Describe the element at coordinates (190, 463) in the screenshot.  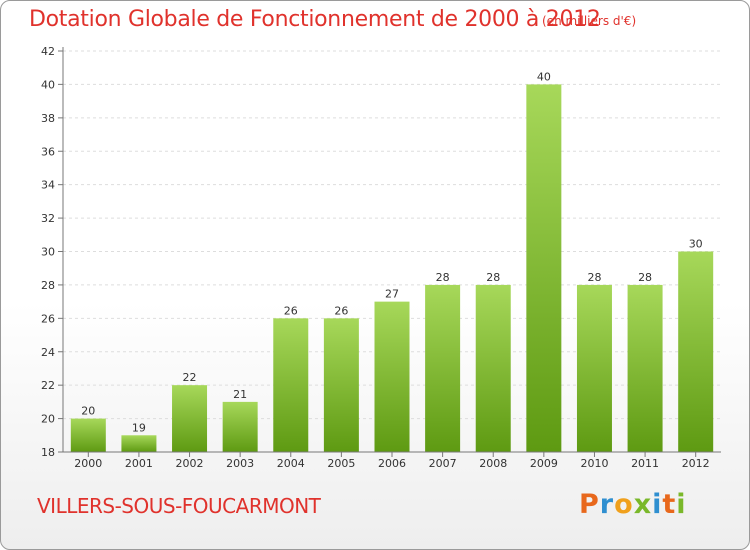
I see `x-tick-label: 2002` at that location.